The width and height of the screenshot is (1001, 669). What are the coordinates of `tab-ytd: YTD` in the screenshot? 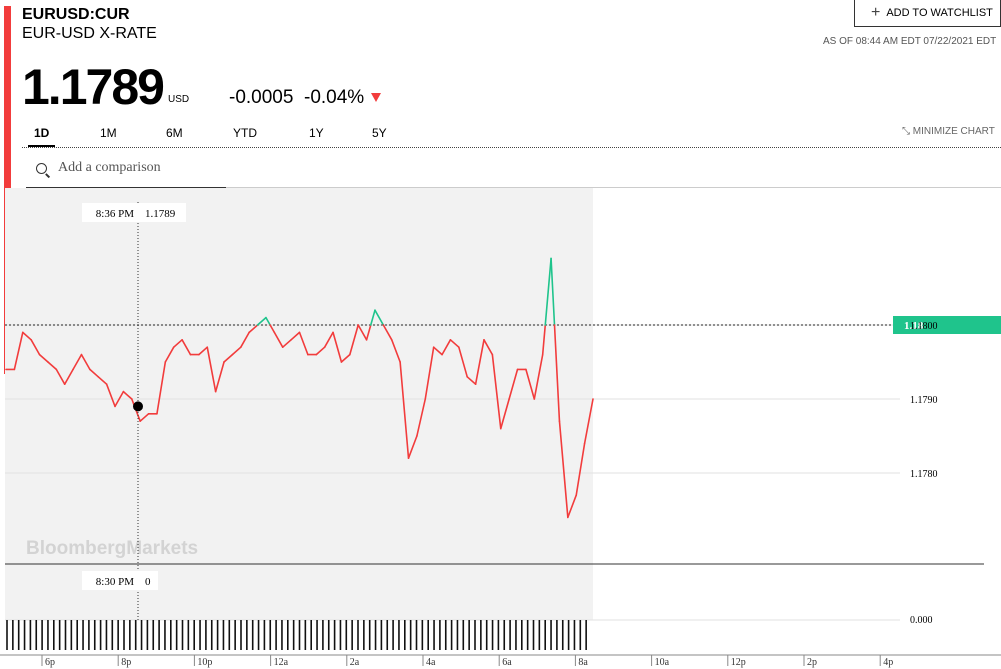 It's located at (245, 133).